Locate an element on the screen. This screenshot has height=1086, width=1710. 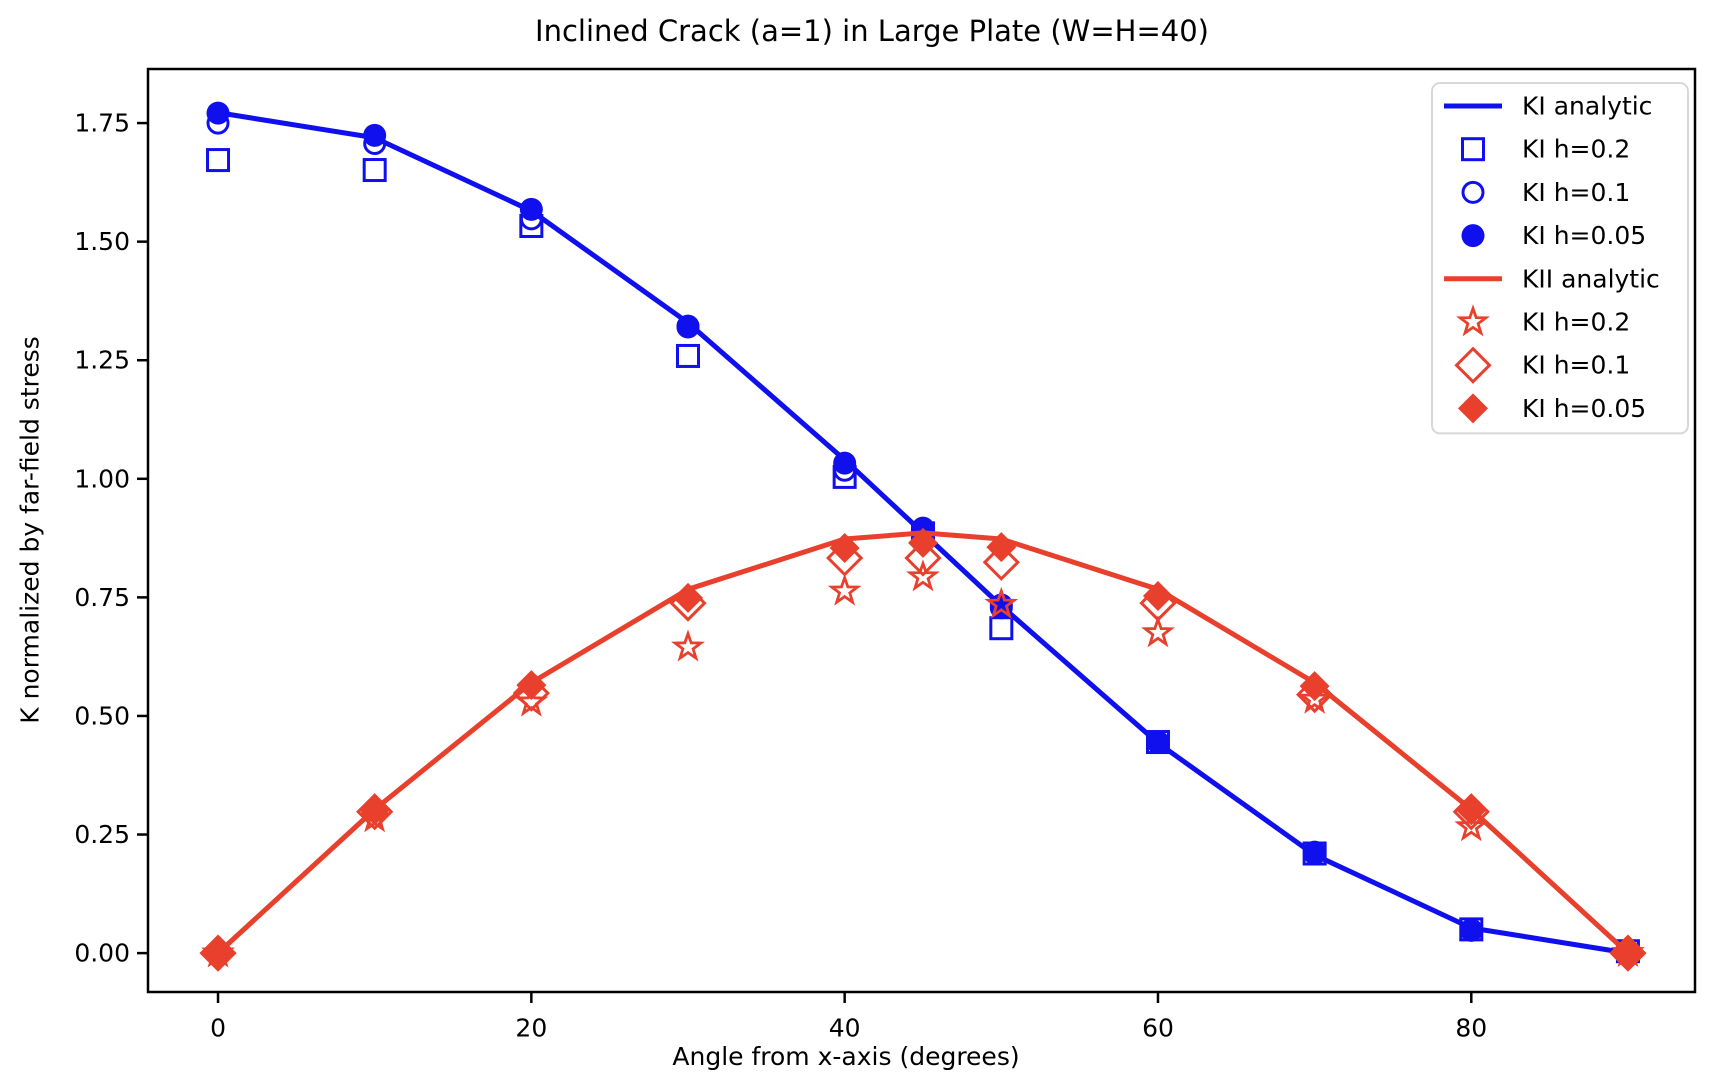
legend-marker-open-square is located at coordinates (1473, 149).